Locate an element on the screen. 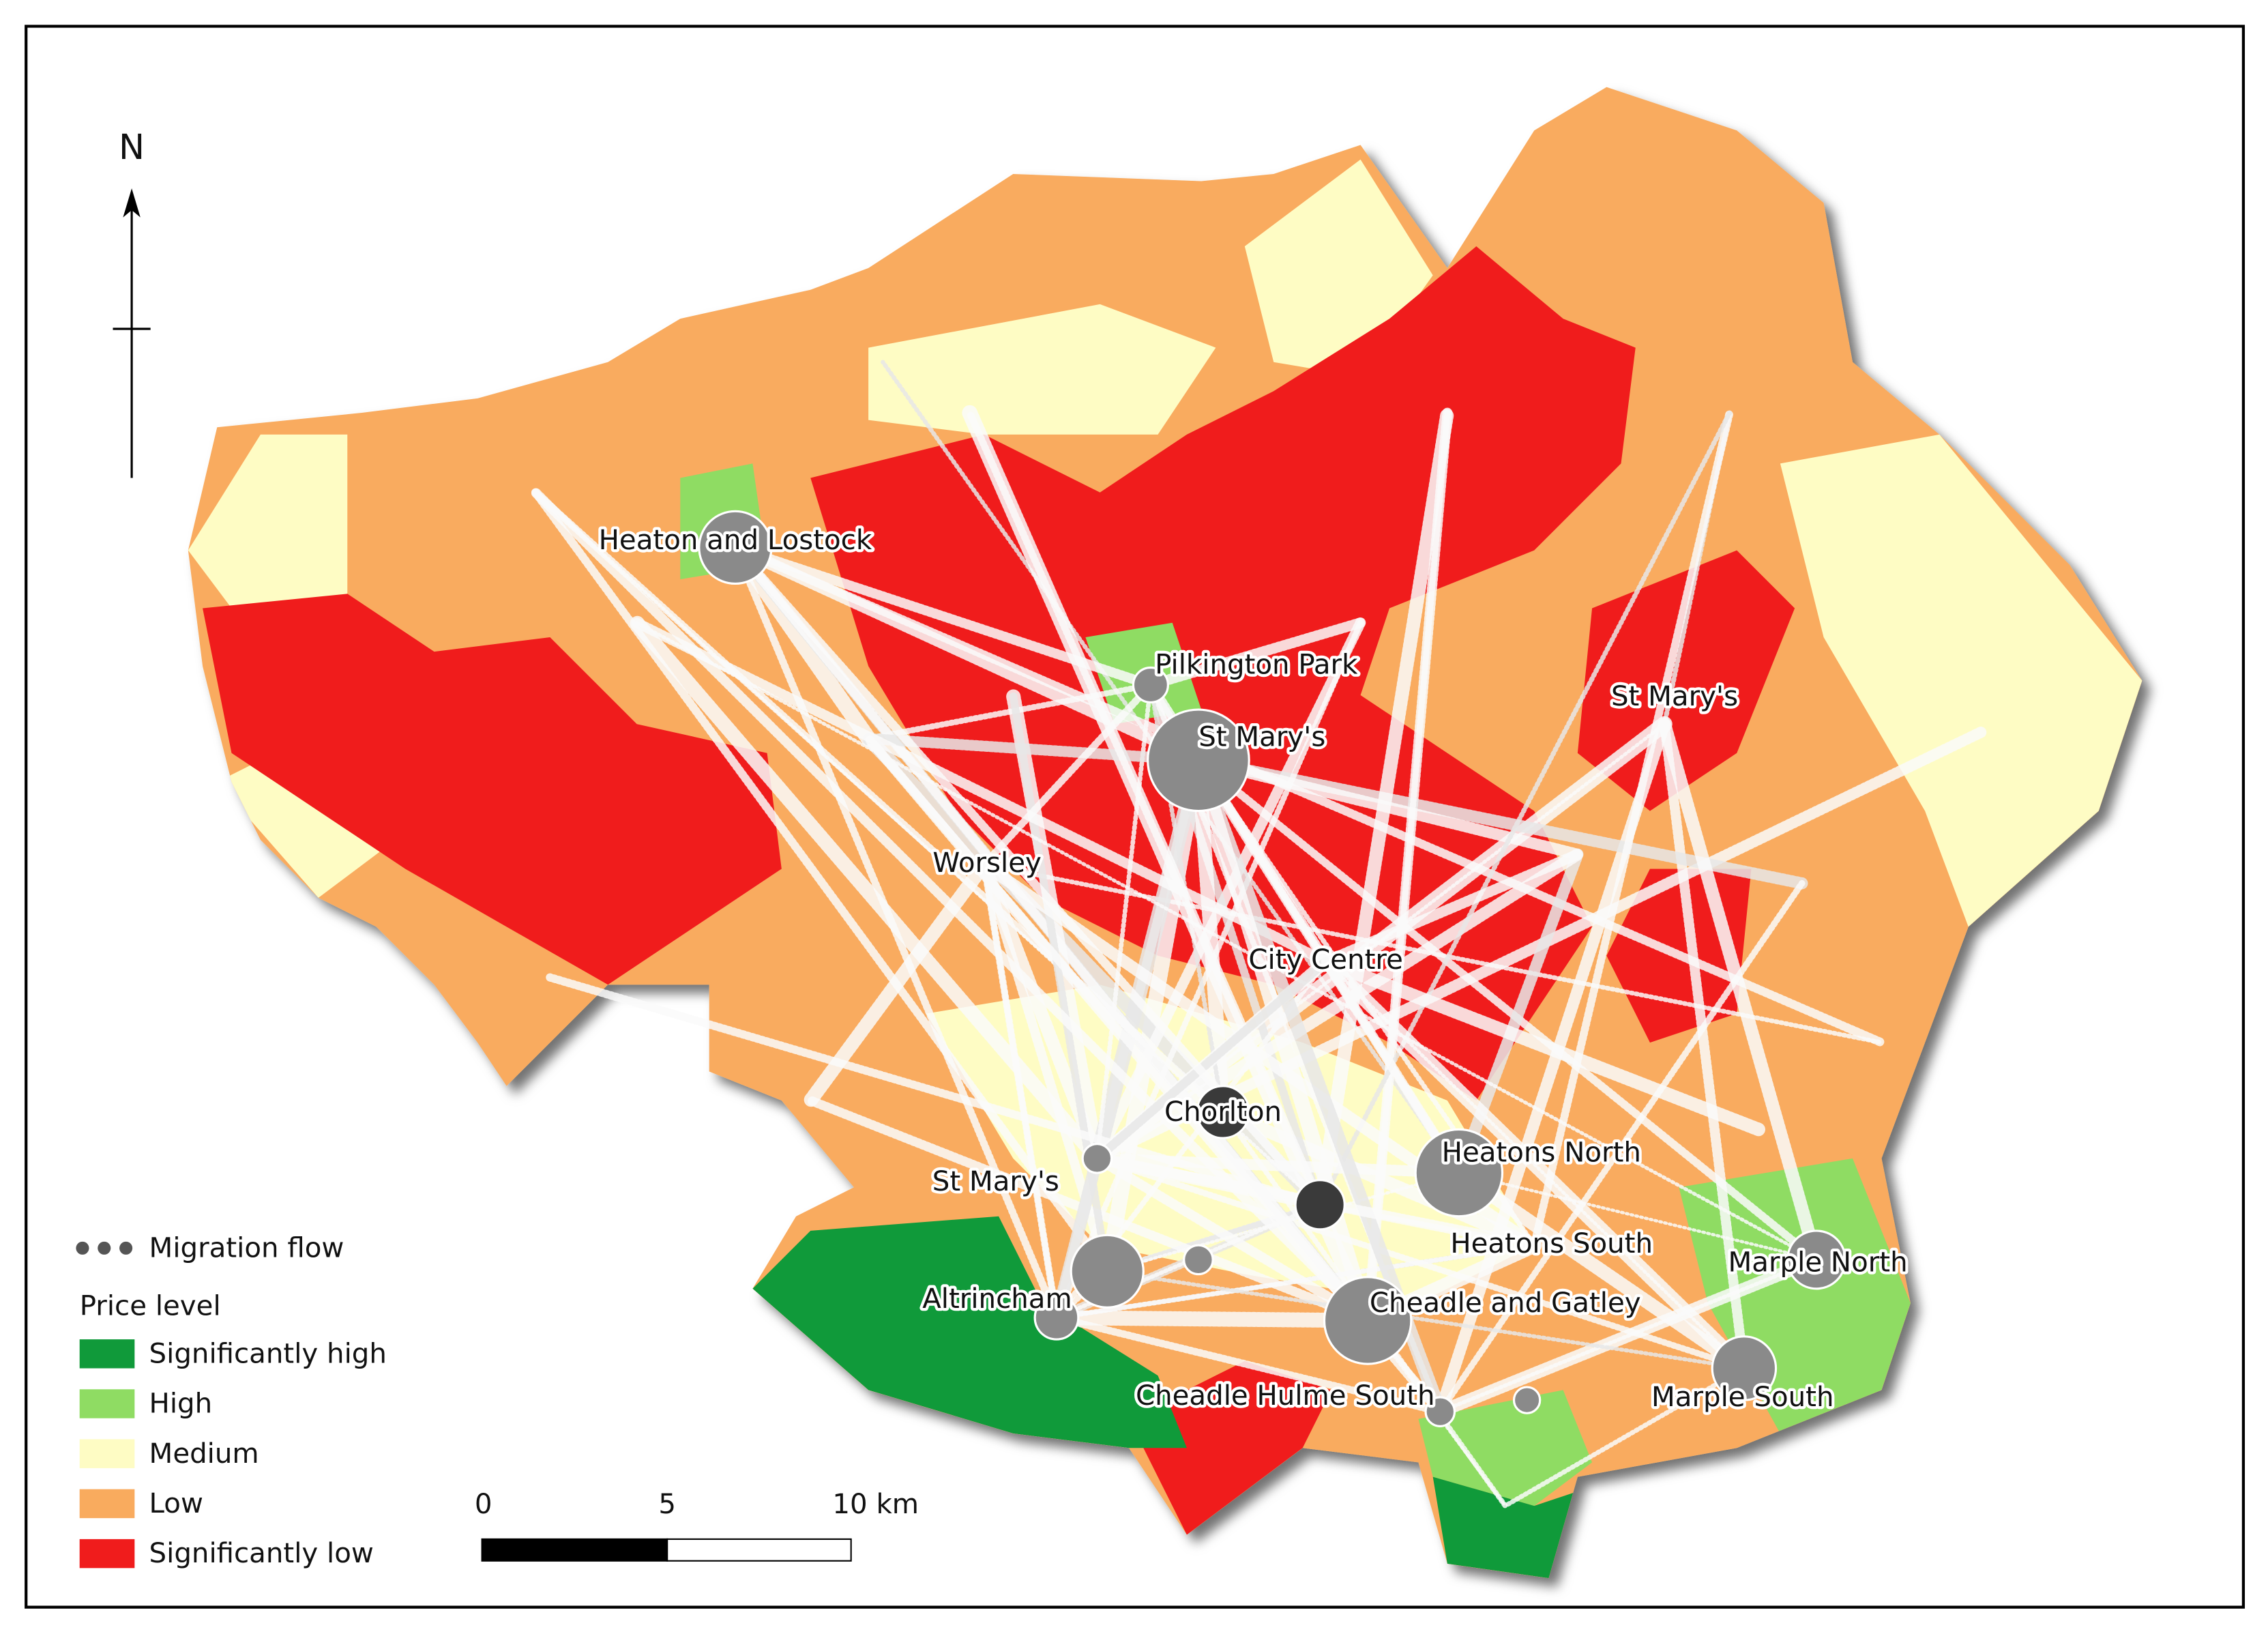 This screenshot has height=1632, width=2268. place-label: Pilkington Park is located at coordinates (1257, 664).